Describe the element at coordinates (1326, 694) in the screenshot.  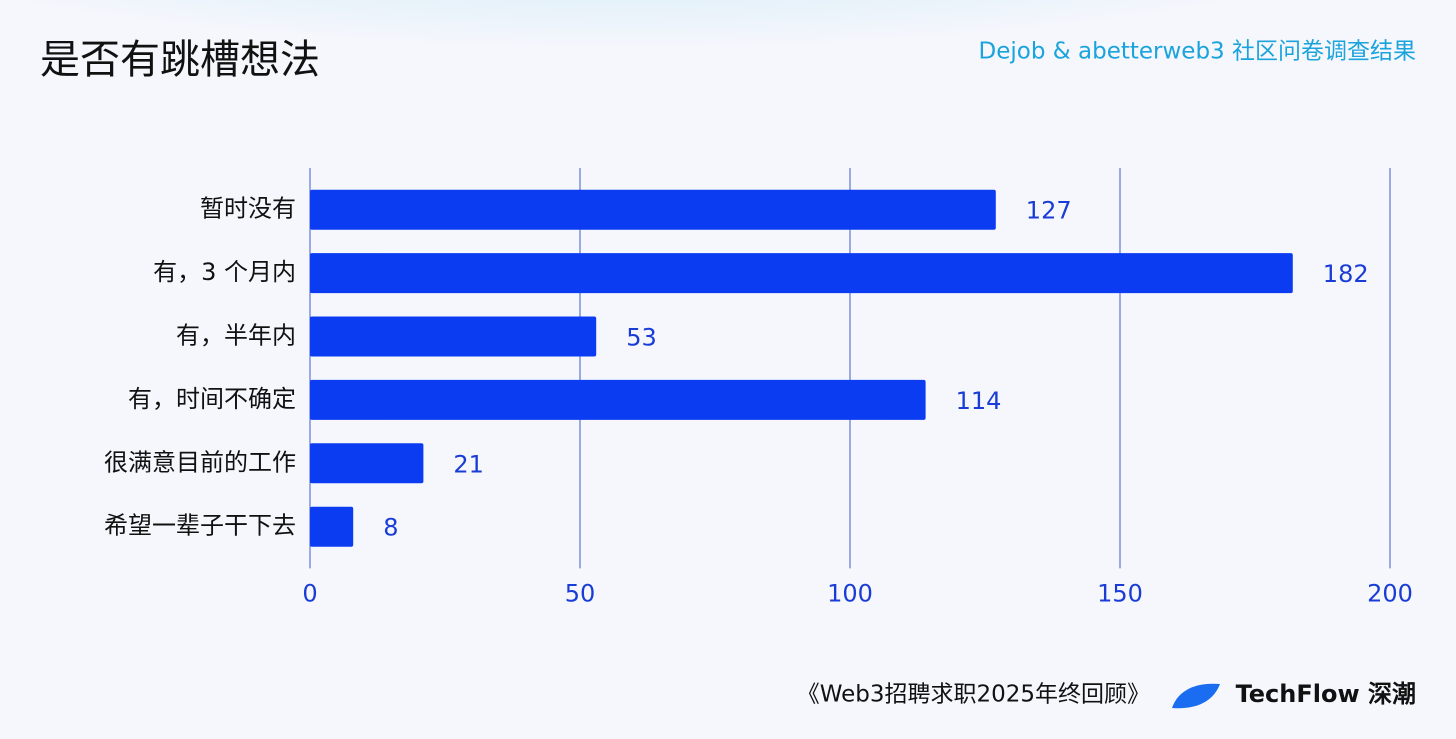
I see `brand: TechFlow 深潮` at that location.